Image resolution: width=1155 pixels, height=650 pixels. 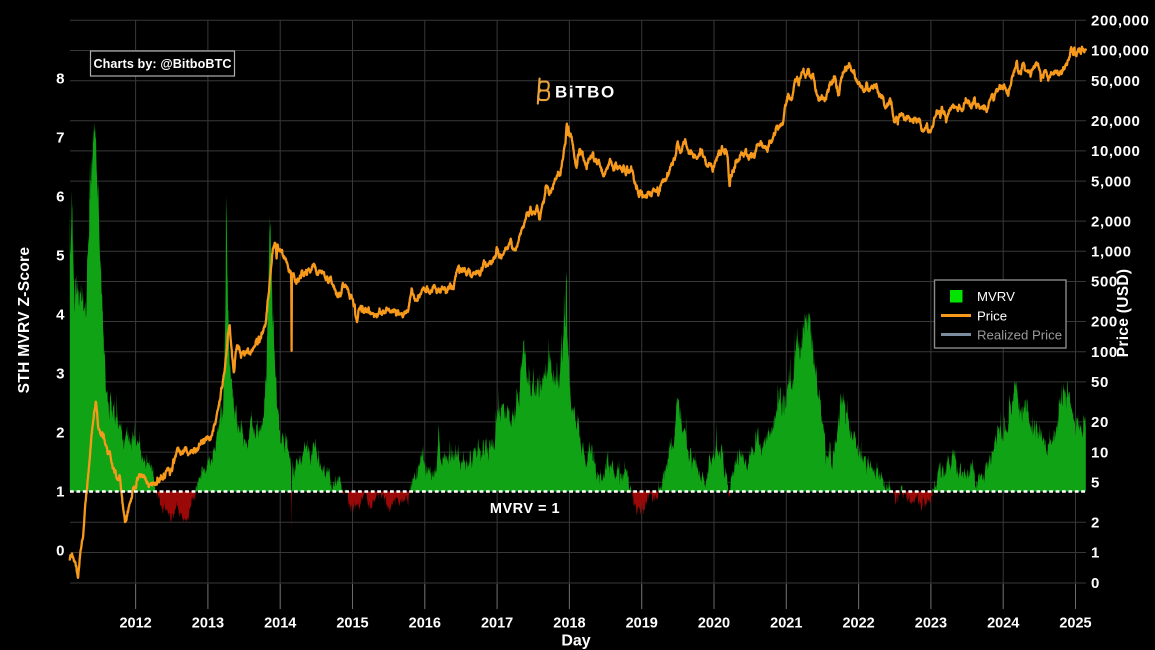 I want to click on svg-text: 50, so click(x=1100, y=382).